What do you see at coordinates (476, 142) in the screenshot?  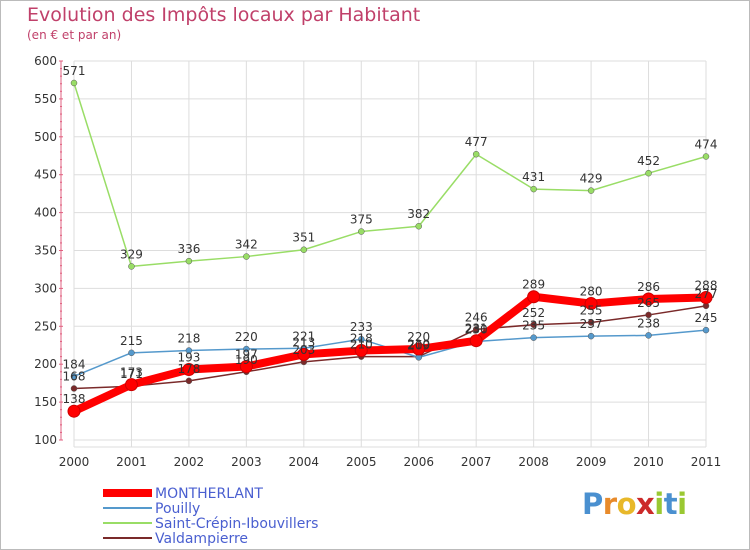 I see `data-label-saint-cr-pin-ibouvillers: 477` at bounding box center [476, 142].